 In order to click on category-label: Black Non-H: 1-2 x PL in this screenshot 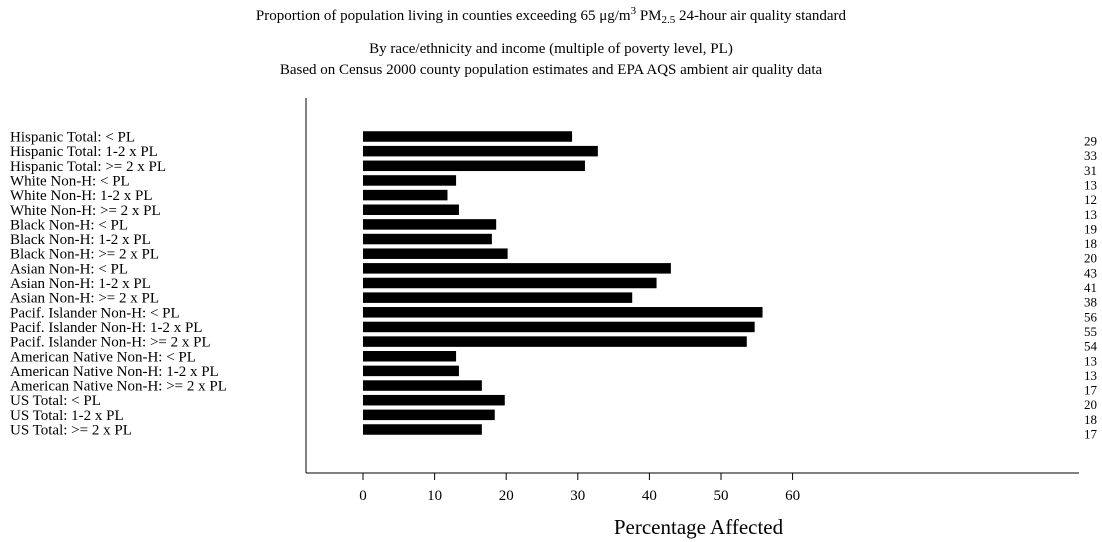, I will do `click(80, 240)`.